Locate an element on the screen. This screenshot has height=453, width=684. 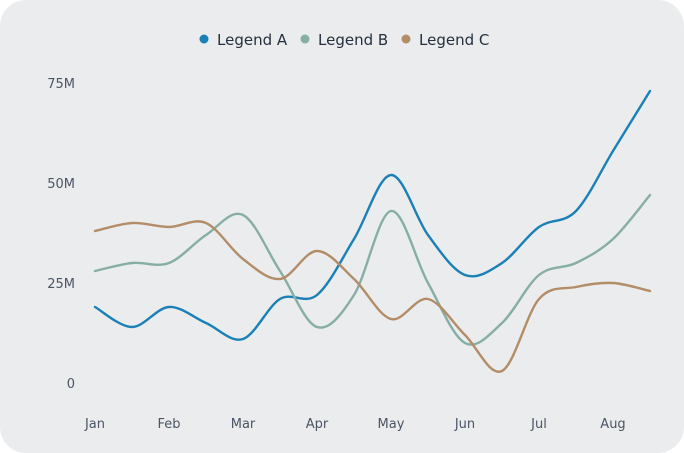
legend-item-legend-a: Legend A is located at coordinates (243, 40).